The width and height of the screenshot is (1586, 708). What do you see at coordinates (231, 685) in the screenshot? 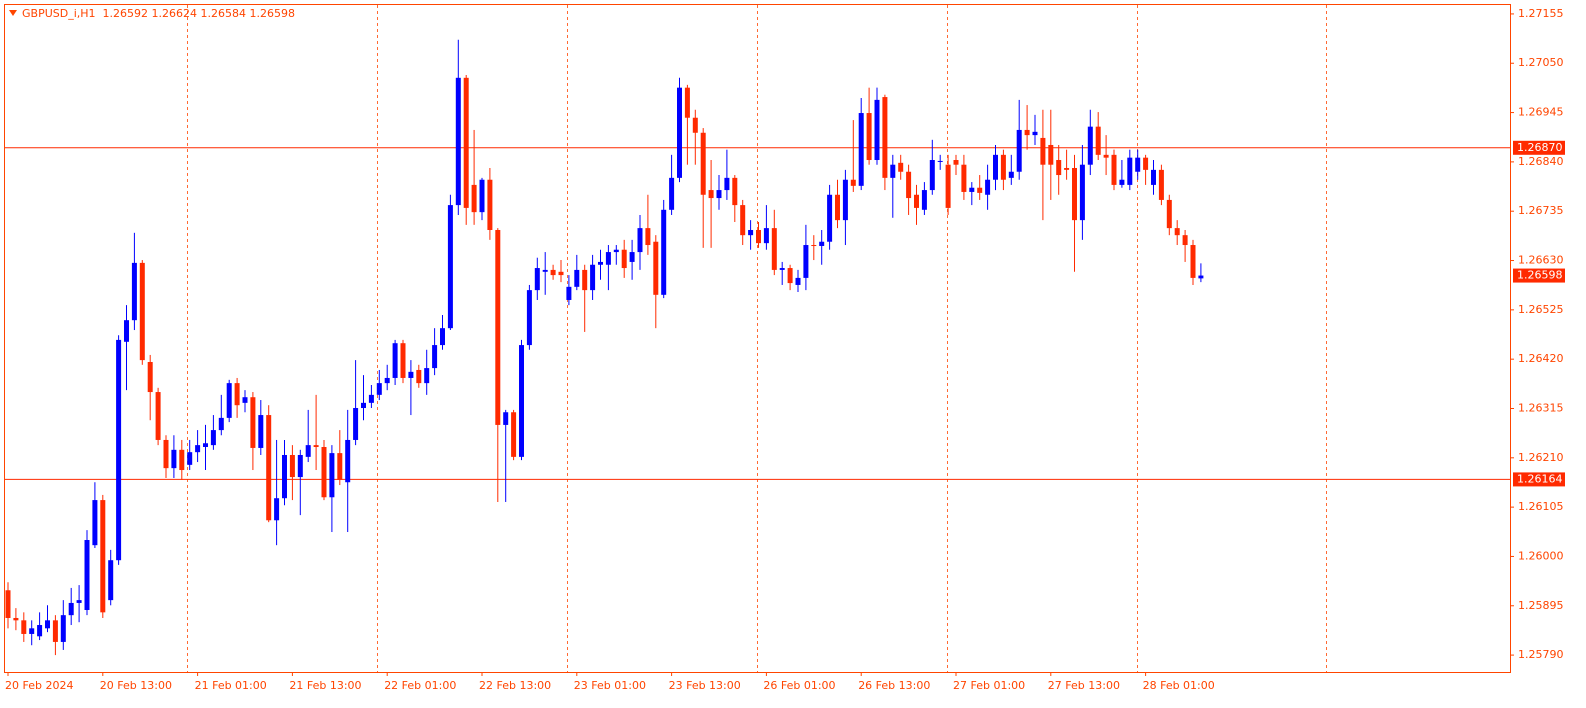
I see `x-tick-label: 21 Feb 01:00` at bounding box center [231, 685].